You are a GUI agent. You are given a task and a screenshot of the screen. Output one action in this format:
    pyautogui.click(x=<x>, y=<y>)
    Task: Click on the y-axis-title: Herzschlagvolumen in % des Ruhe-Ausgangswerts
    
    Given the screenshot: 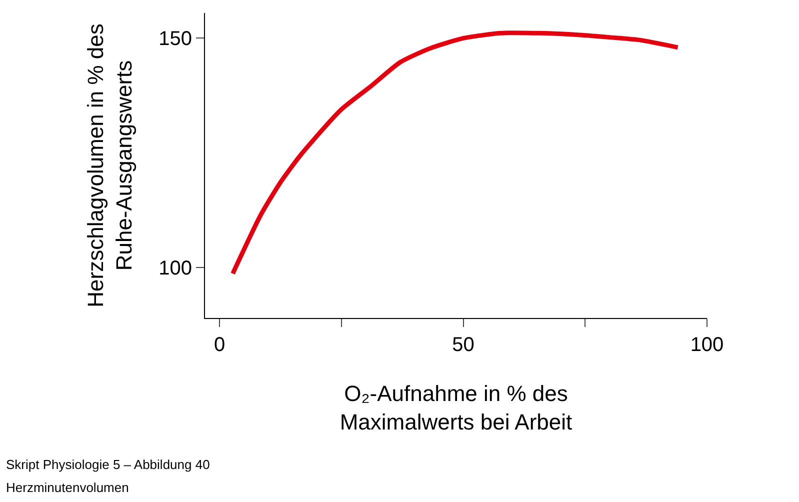 What is the action you would take?
    pyautogui.click(x=109, y=166)
    